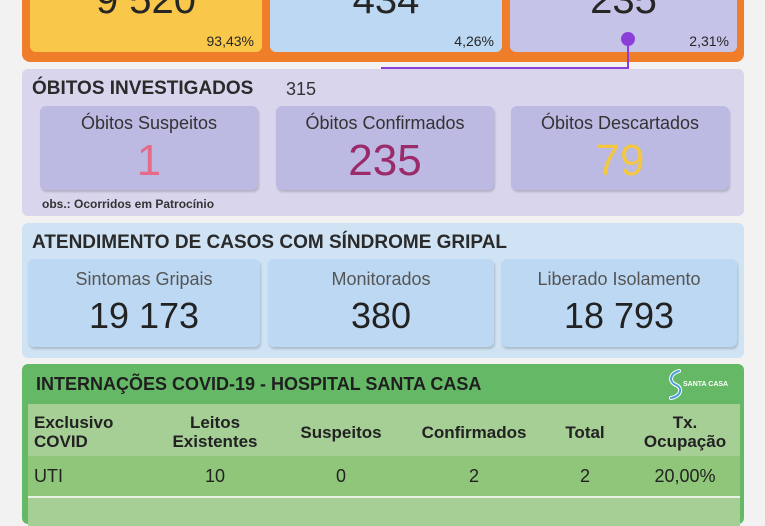 Image resolution: width=765 pixels, height=526 pixels. Describe the element at coordinates (706, 384) in the screenshot. I see `logo-text: SANTA CASA` at that location.